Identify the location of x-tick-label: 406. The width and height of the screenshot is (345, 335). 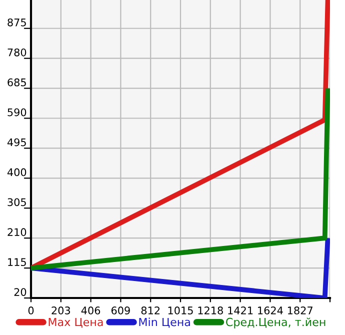
(90, 310).